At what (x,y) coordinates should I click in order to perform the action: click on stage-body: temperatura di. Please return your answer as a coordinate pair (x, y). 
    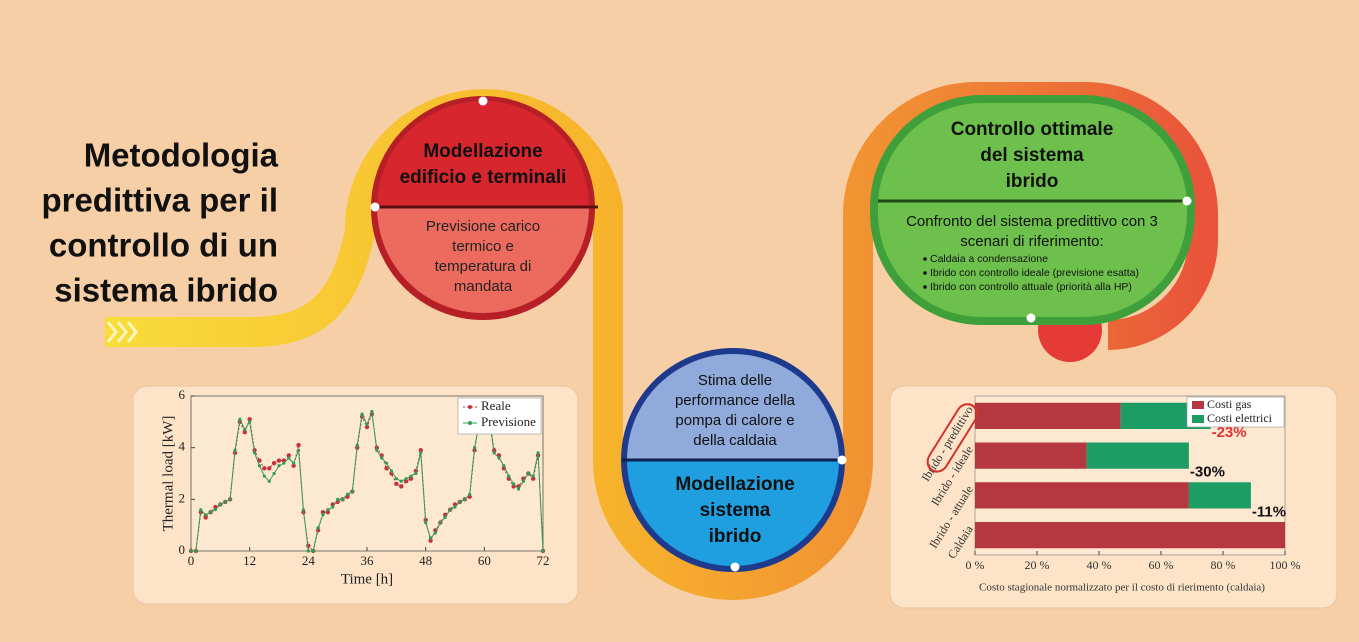
    Looking at the image, I should click on (483, 266).